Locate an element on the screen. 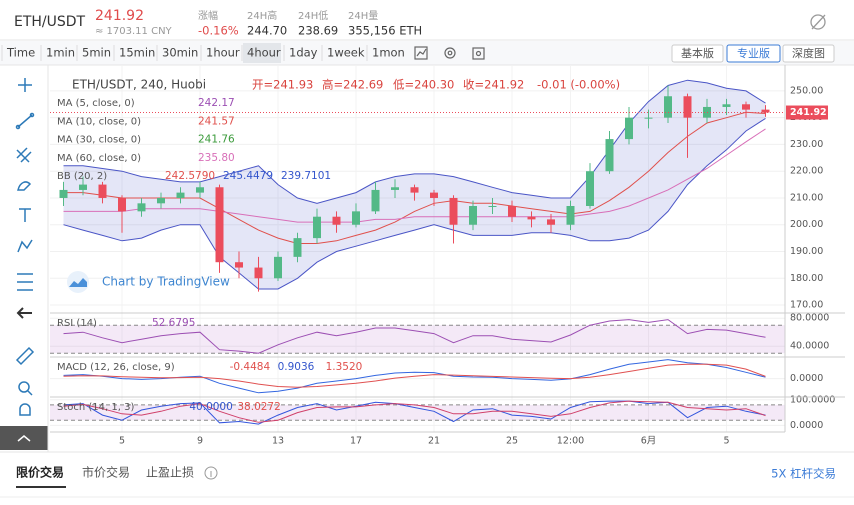  stat-value: 244.70 is located at coordinates (267, 31).